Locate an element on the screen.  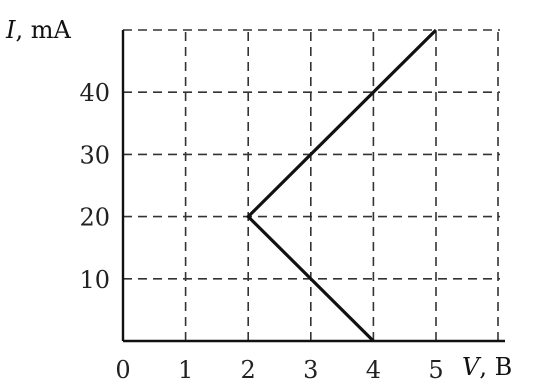
y-tick-label: 30 is located at coordinates (94, 155).